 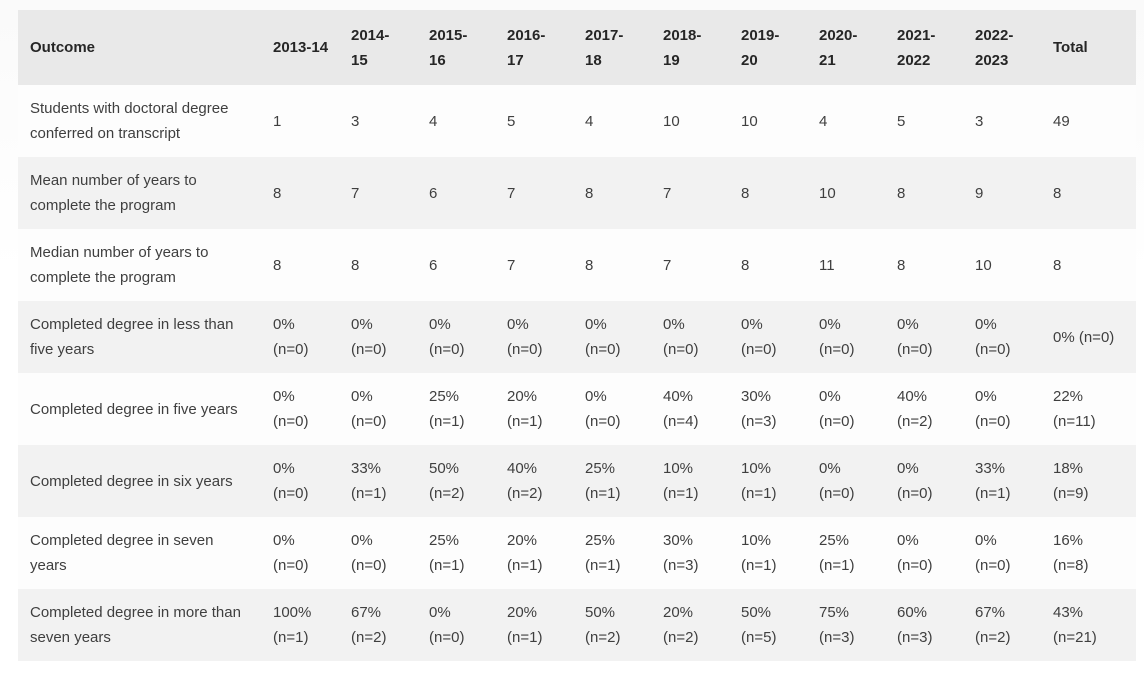 I want to click on value-cell: 50% (n=5), so click(x=772, y=625).